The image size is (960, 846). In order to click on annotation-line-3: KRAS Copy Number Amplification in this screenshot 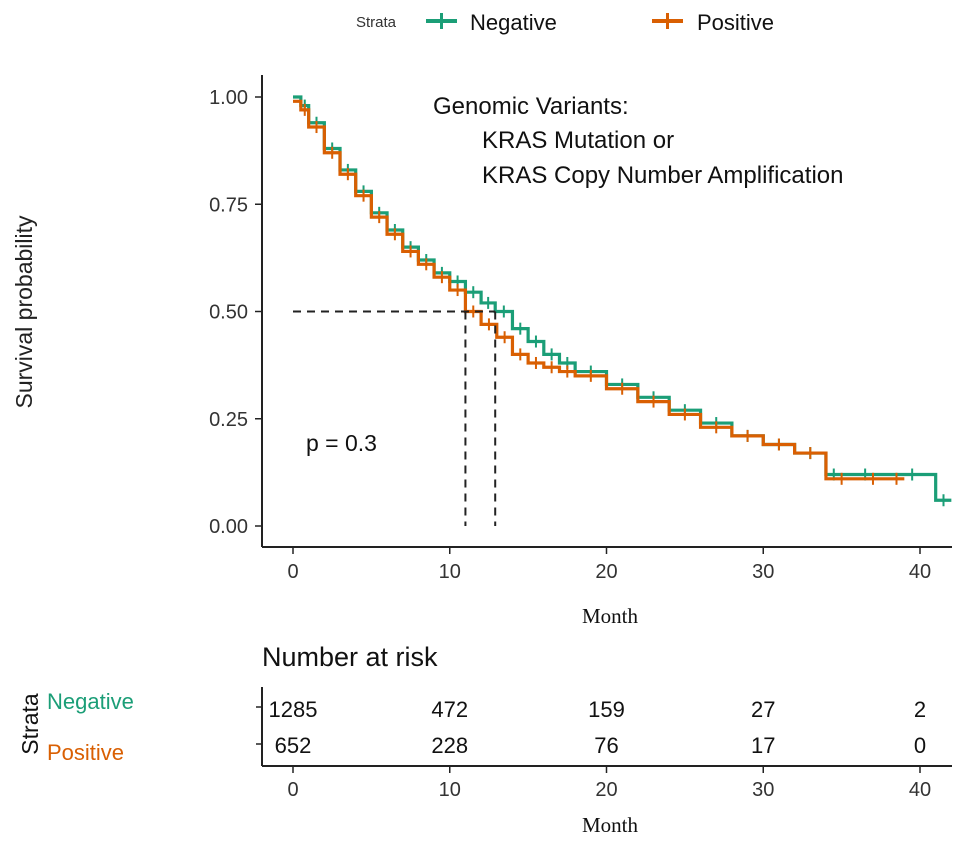, I will do `click(662, 175)`.